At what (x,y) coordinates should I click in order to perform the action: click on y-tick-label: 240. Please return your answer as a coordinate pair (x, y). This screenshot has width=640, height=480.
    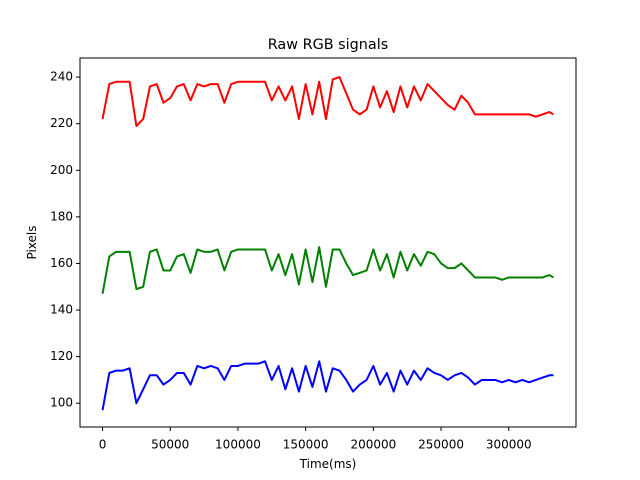
    Looking at the image, I should click on (61, 77).